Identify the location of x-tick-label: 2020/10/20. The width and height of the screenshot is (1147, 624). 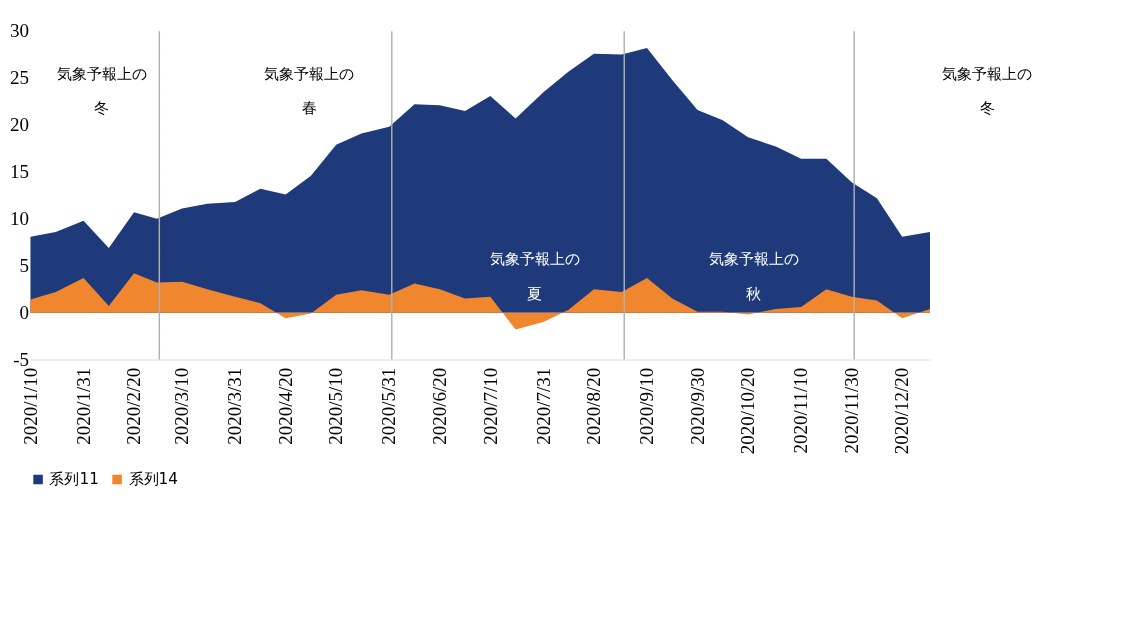
(748, 411).